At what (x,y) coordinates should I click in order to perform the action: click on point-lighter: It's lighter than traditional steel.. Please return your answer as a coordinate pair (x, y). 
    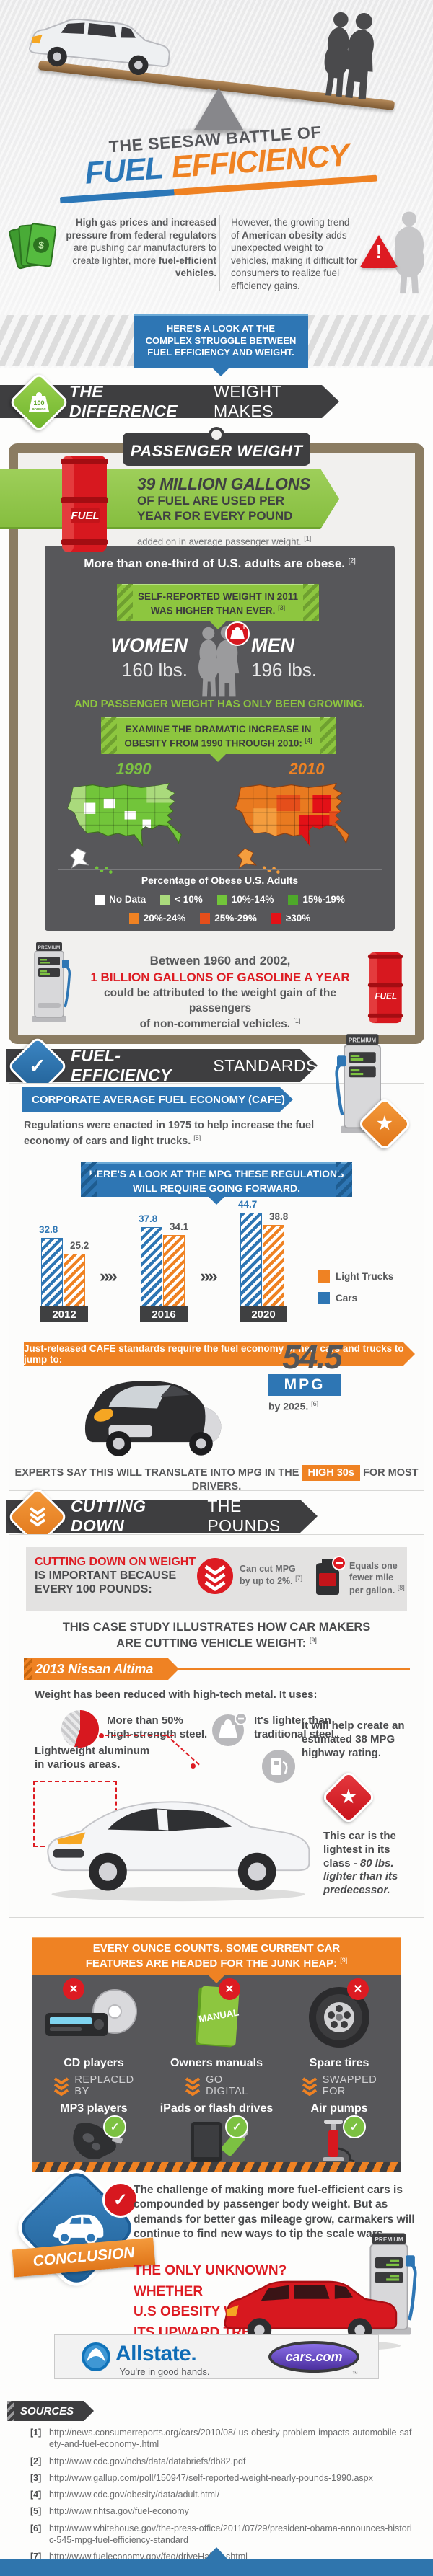
    Looking at the image, I should click on (304, 1728).